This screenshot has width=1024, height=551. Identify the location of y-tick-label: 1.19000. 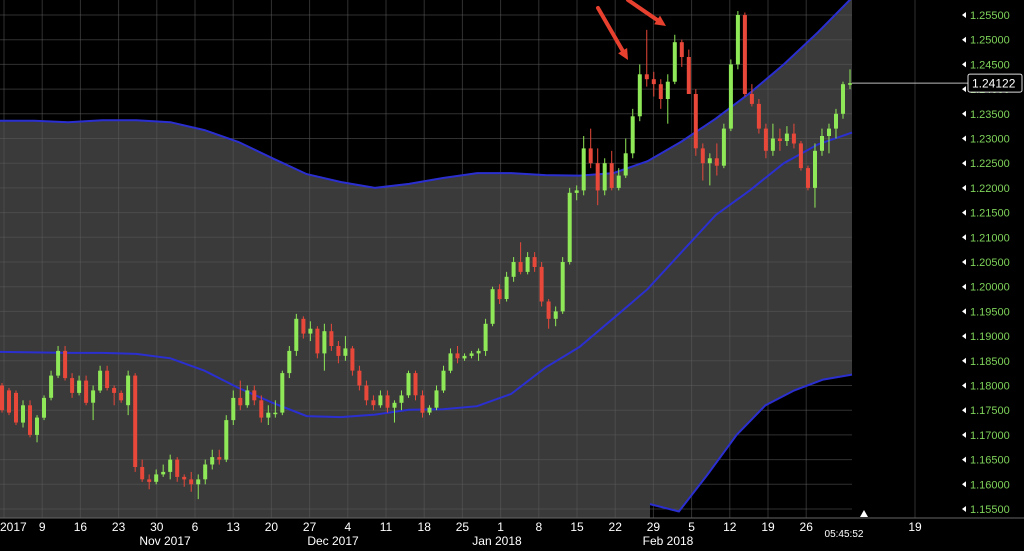
(990, 337).